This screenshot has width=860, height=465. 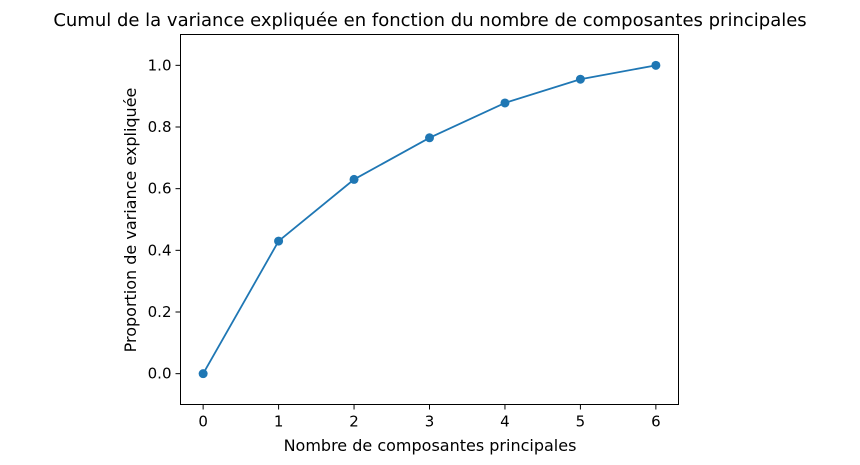 I want to click on x-axis-label: Nombre de composantes principales, so click(x=430, y=445).